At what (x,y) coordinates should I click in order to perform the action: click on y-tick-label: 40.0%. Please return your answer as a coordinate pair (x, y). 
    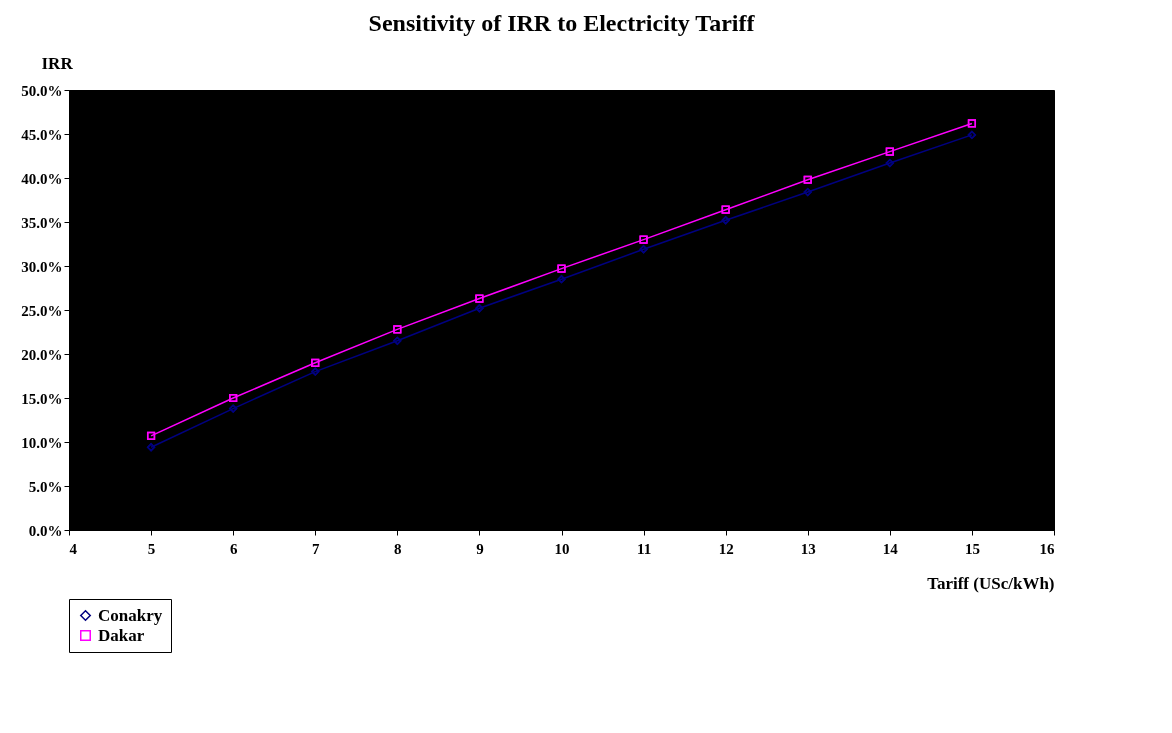
    Looking at the image, I should click on (42, 178).